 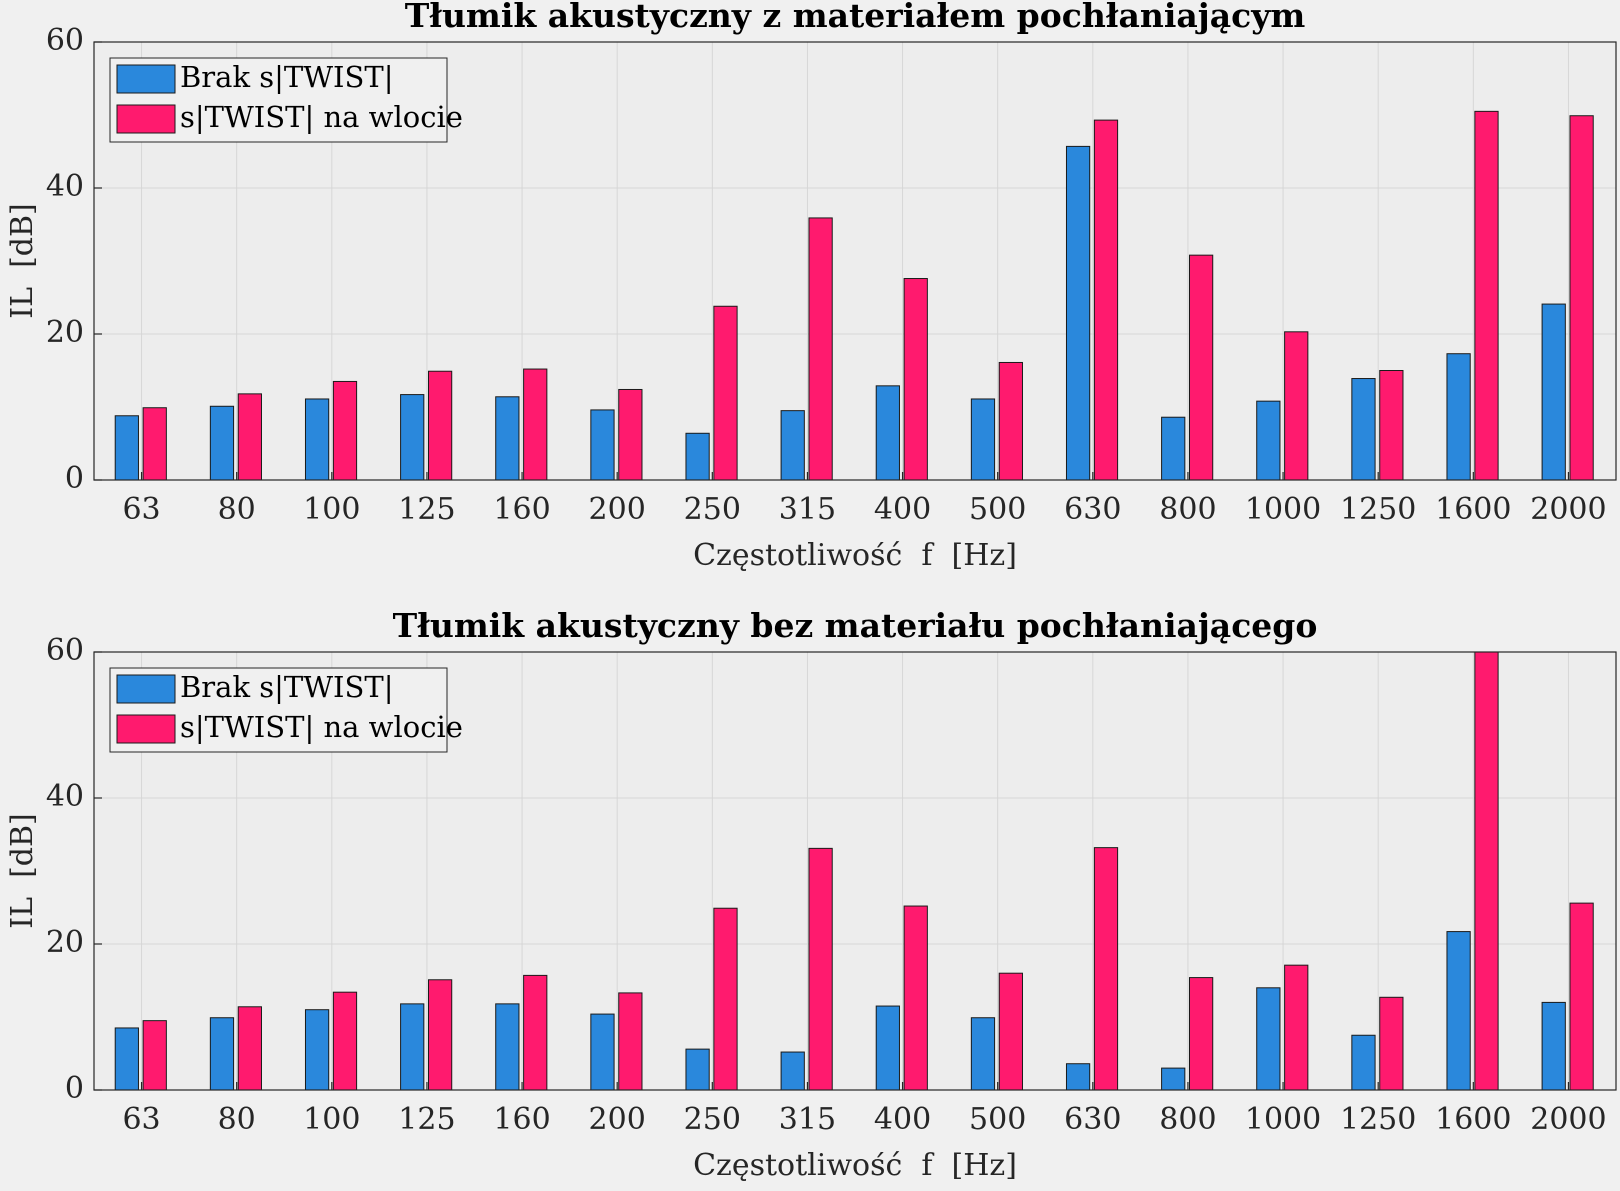 What do you see at coordinates (1378, 1119) in the screenshot?
I see `x-tick-label: 1250` at bounding box center [1378, 1119].